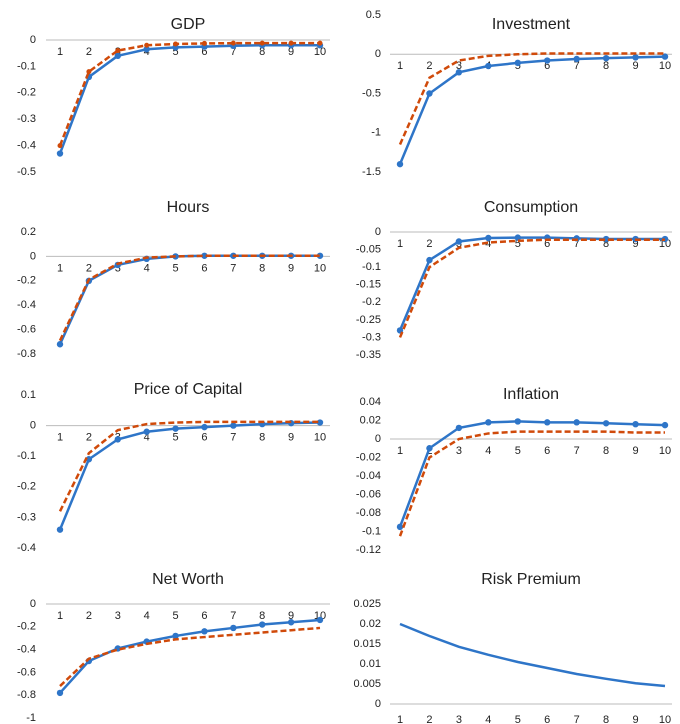 Image resolution: width=680 pixels, height=724 pixels. Describe the element at coordinates (368, 513) in the screenshot. I see `y-tick-label: -0.08` at that location.